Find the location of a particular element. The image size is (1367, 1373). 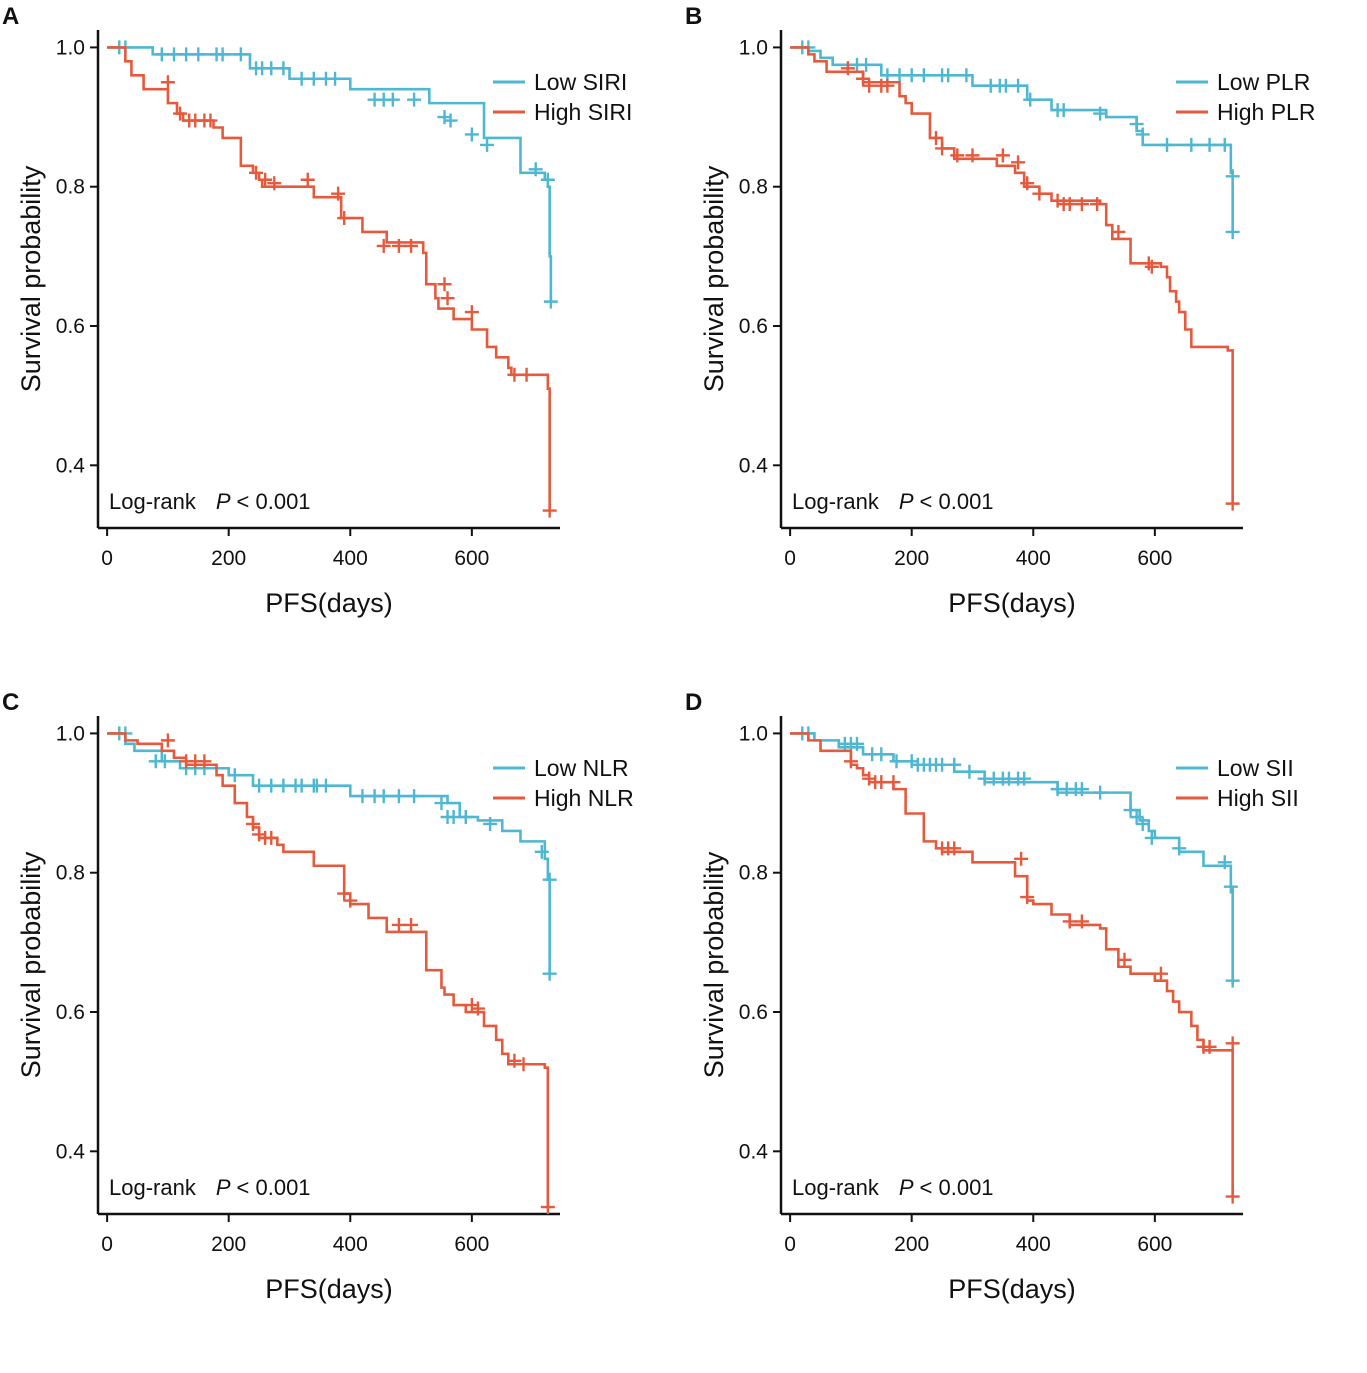

legend-label-high: High PLR is located at coordinates (1266, 112).